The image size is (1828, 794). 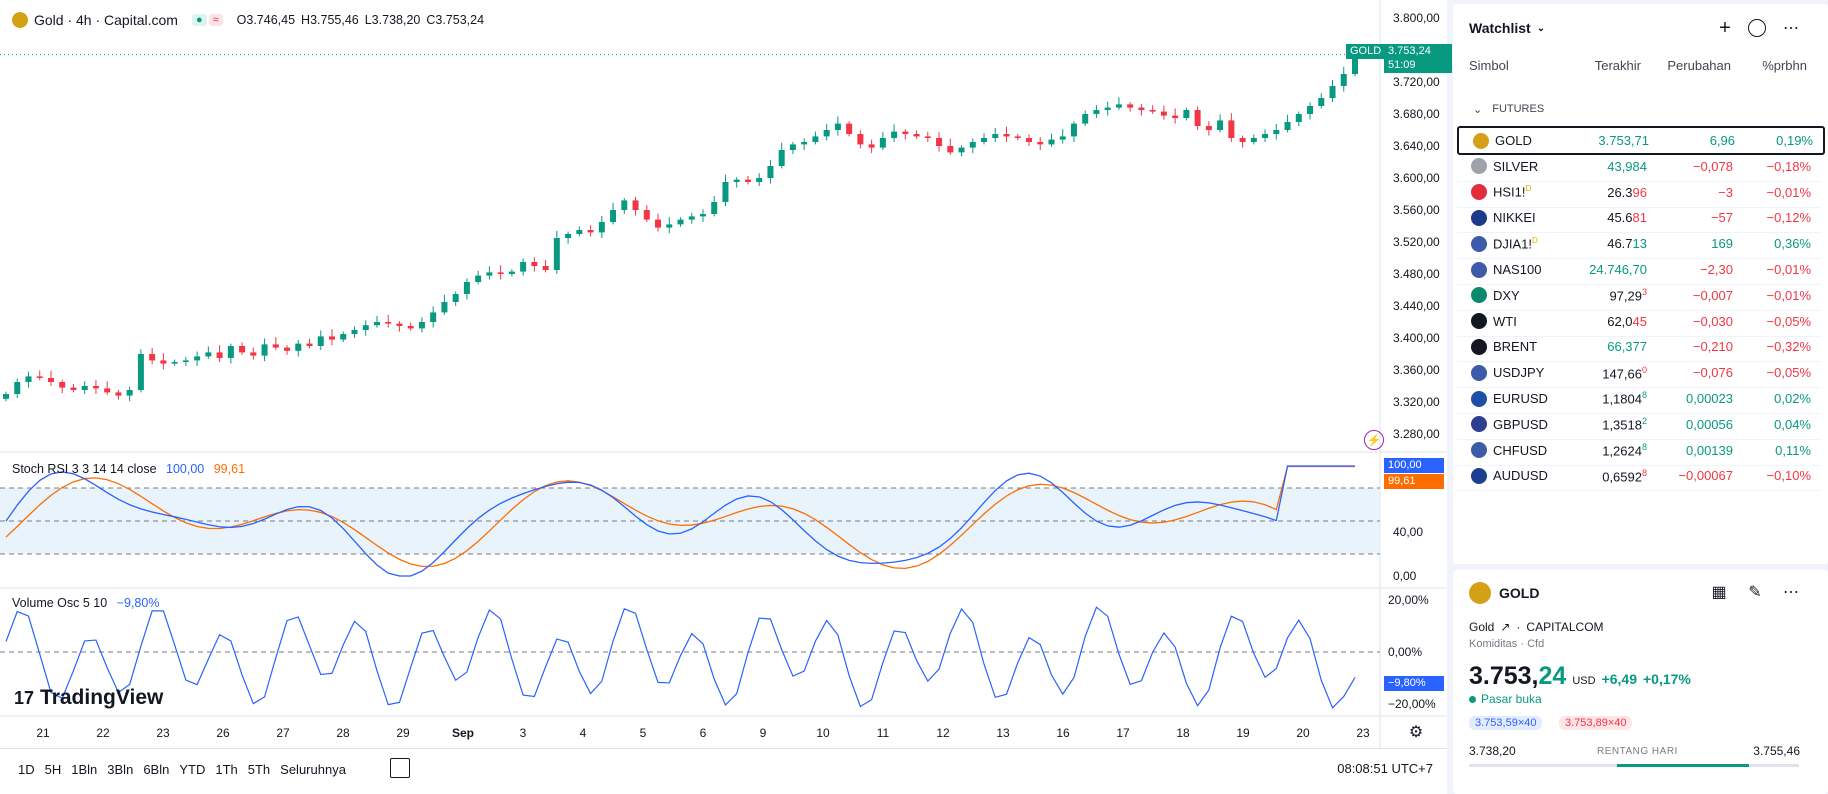 I want to click on alert-bolt-icon: ⚡, so click(x=1374, y=440).